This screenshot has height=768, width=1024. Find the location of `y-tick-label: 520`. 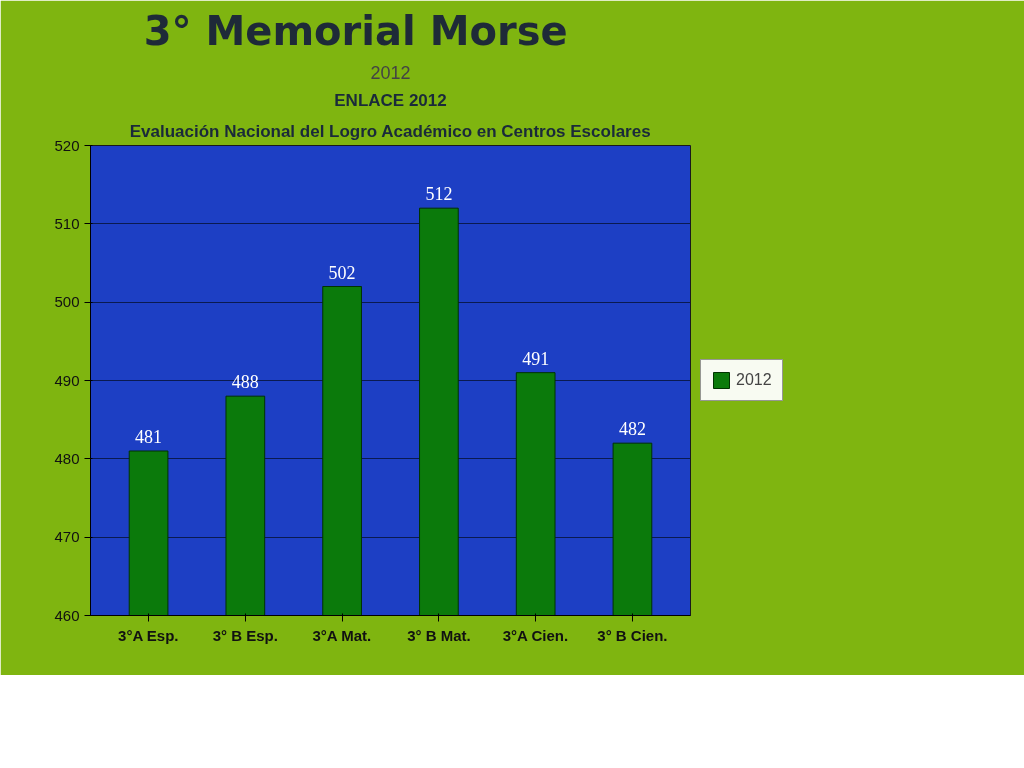

y-tick-label: 520 is located at coordinates (67, 145).